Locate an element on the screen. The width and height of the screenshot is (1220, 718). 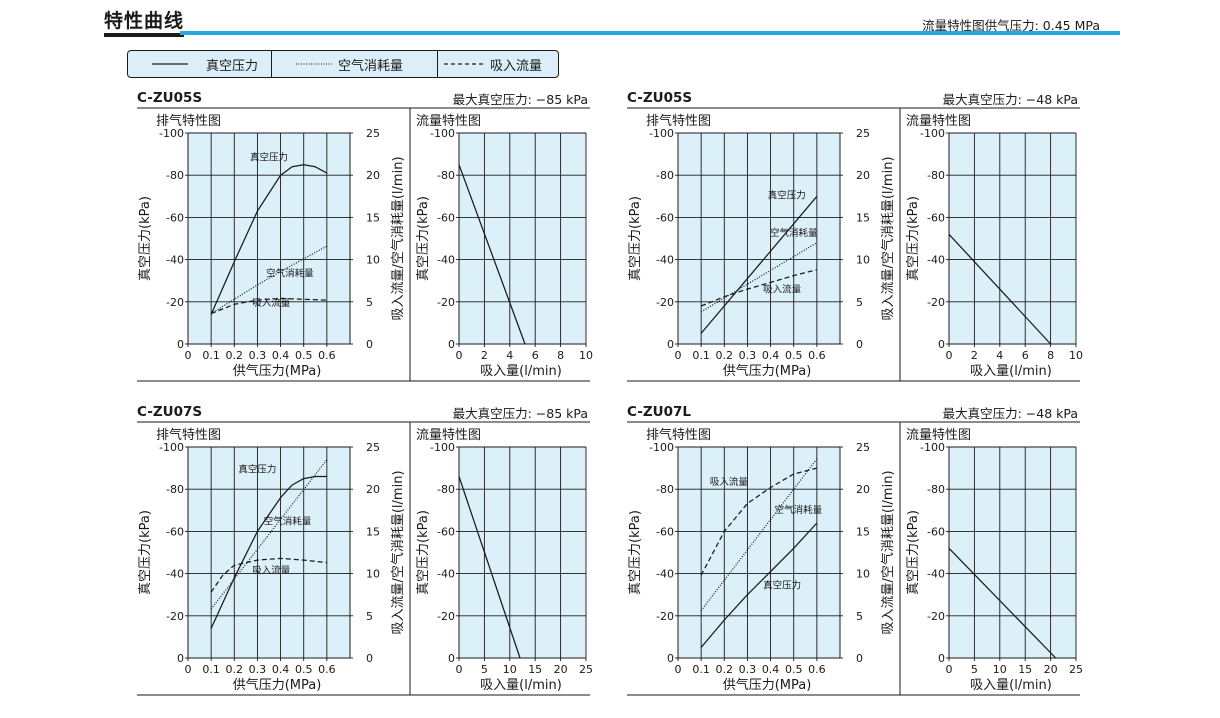
header-accent-bar is located at coordinates (650, 33).